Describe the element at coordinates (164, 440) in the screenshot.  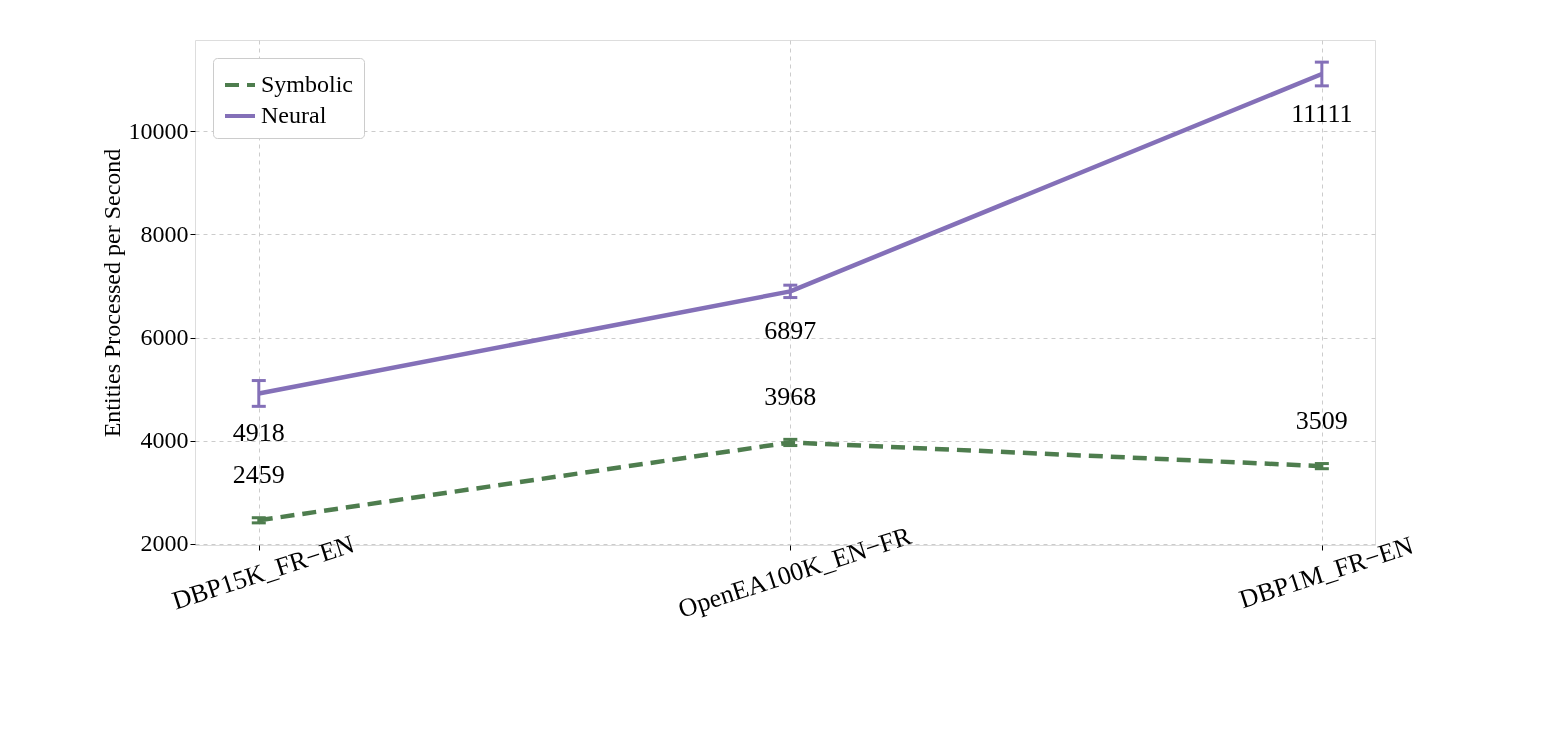
I see `y-tick-label: 4000` at that location.